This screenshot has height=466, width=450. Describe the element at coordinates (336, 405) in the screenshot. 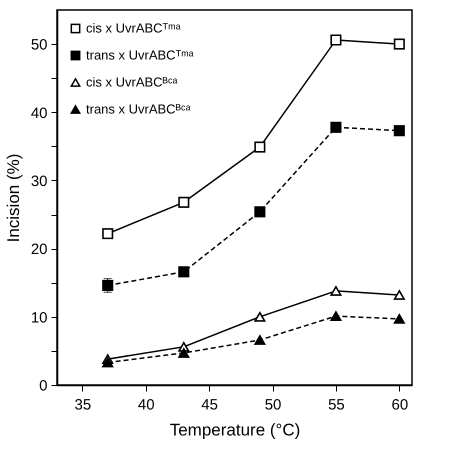

I see `x-tick-label: 55` at that location.